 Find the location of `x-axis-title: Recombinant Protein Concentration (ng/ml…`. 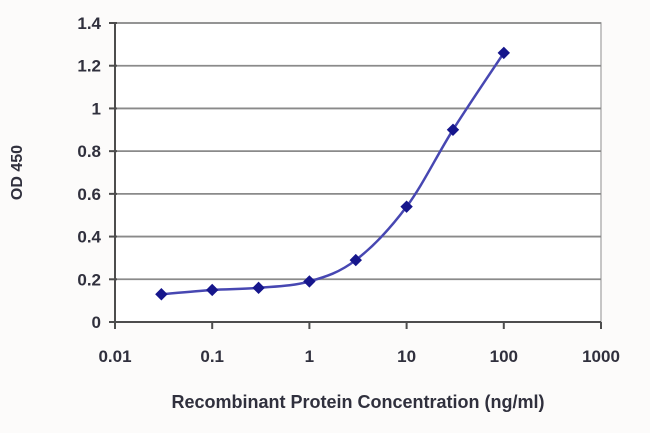

x-axis-title: Recombinant Protein Concentration (ng/ml… is located at coordinates (357, 402).